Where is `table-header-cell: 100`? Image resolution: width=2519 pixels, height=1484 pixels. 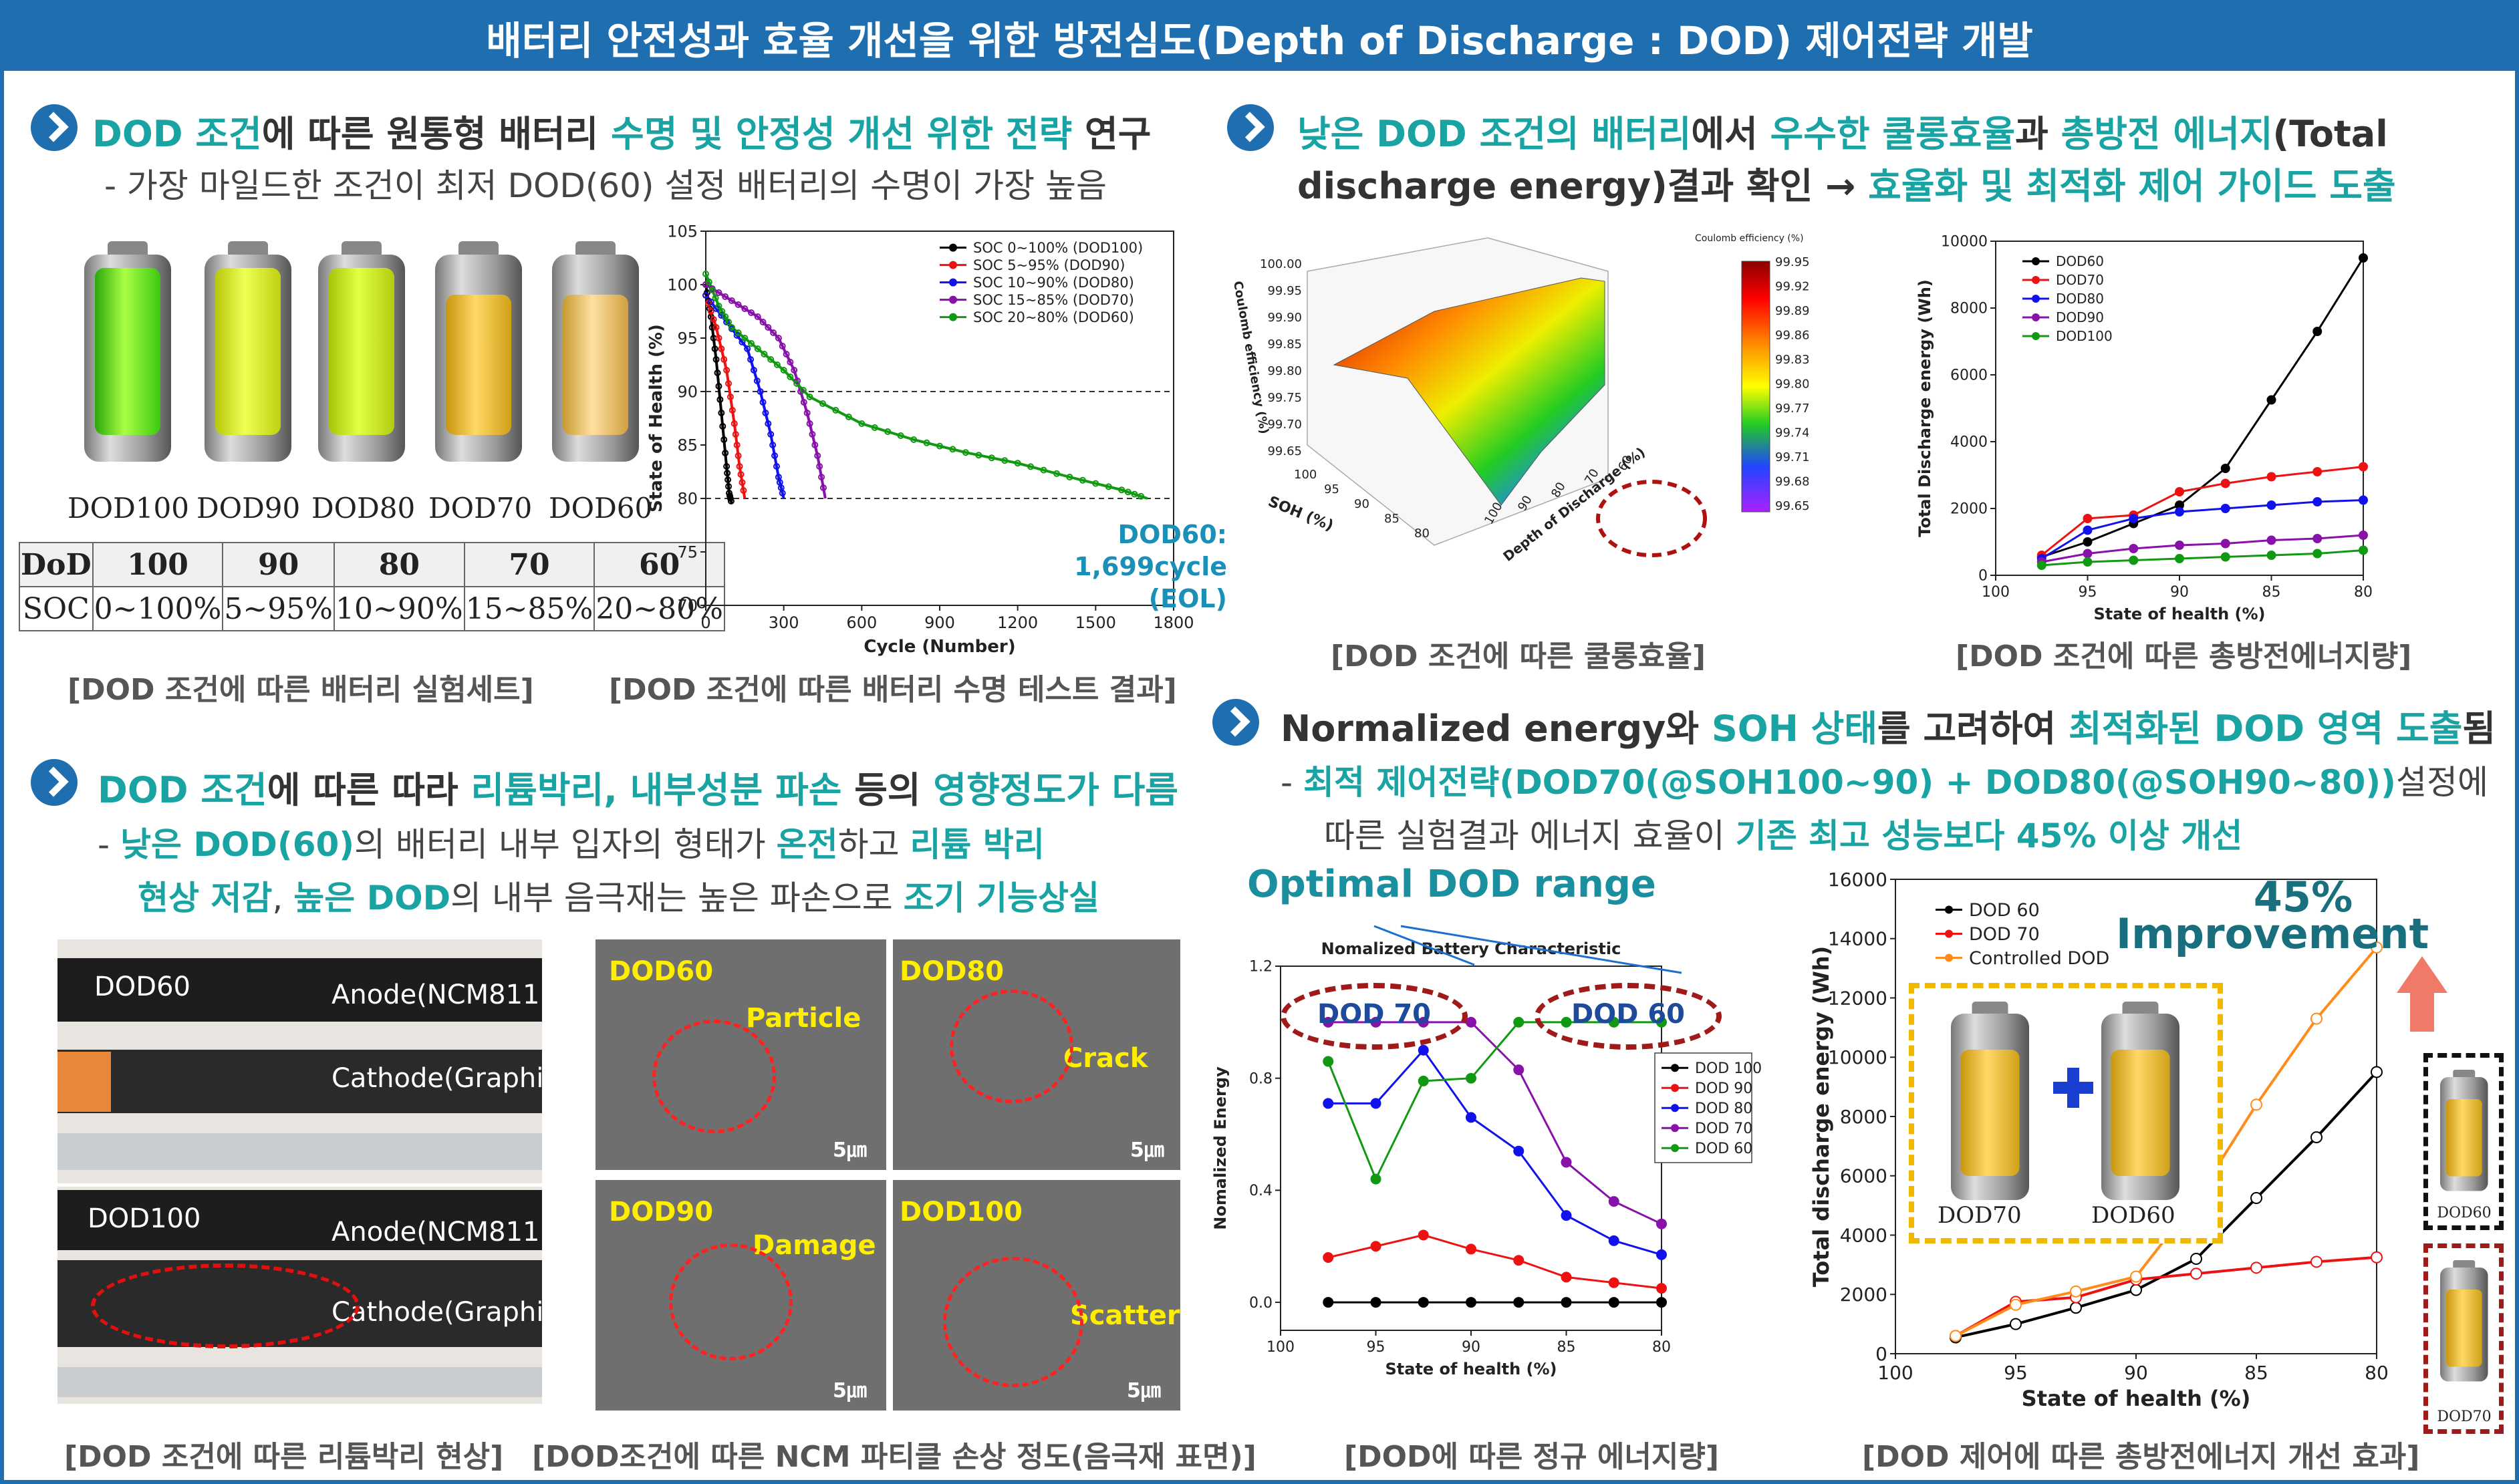 table-header-cell: 100 is located at coordinates (158, 564).